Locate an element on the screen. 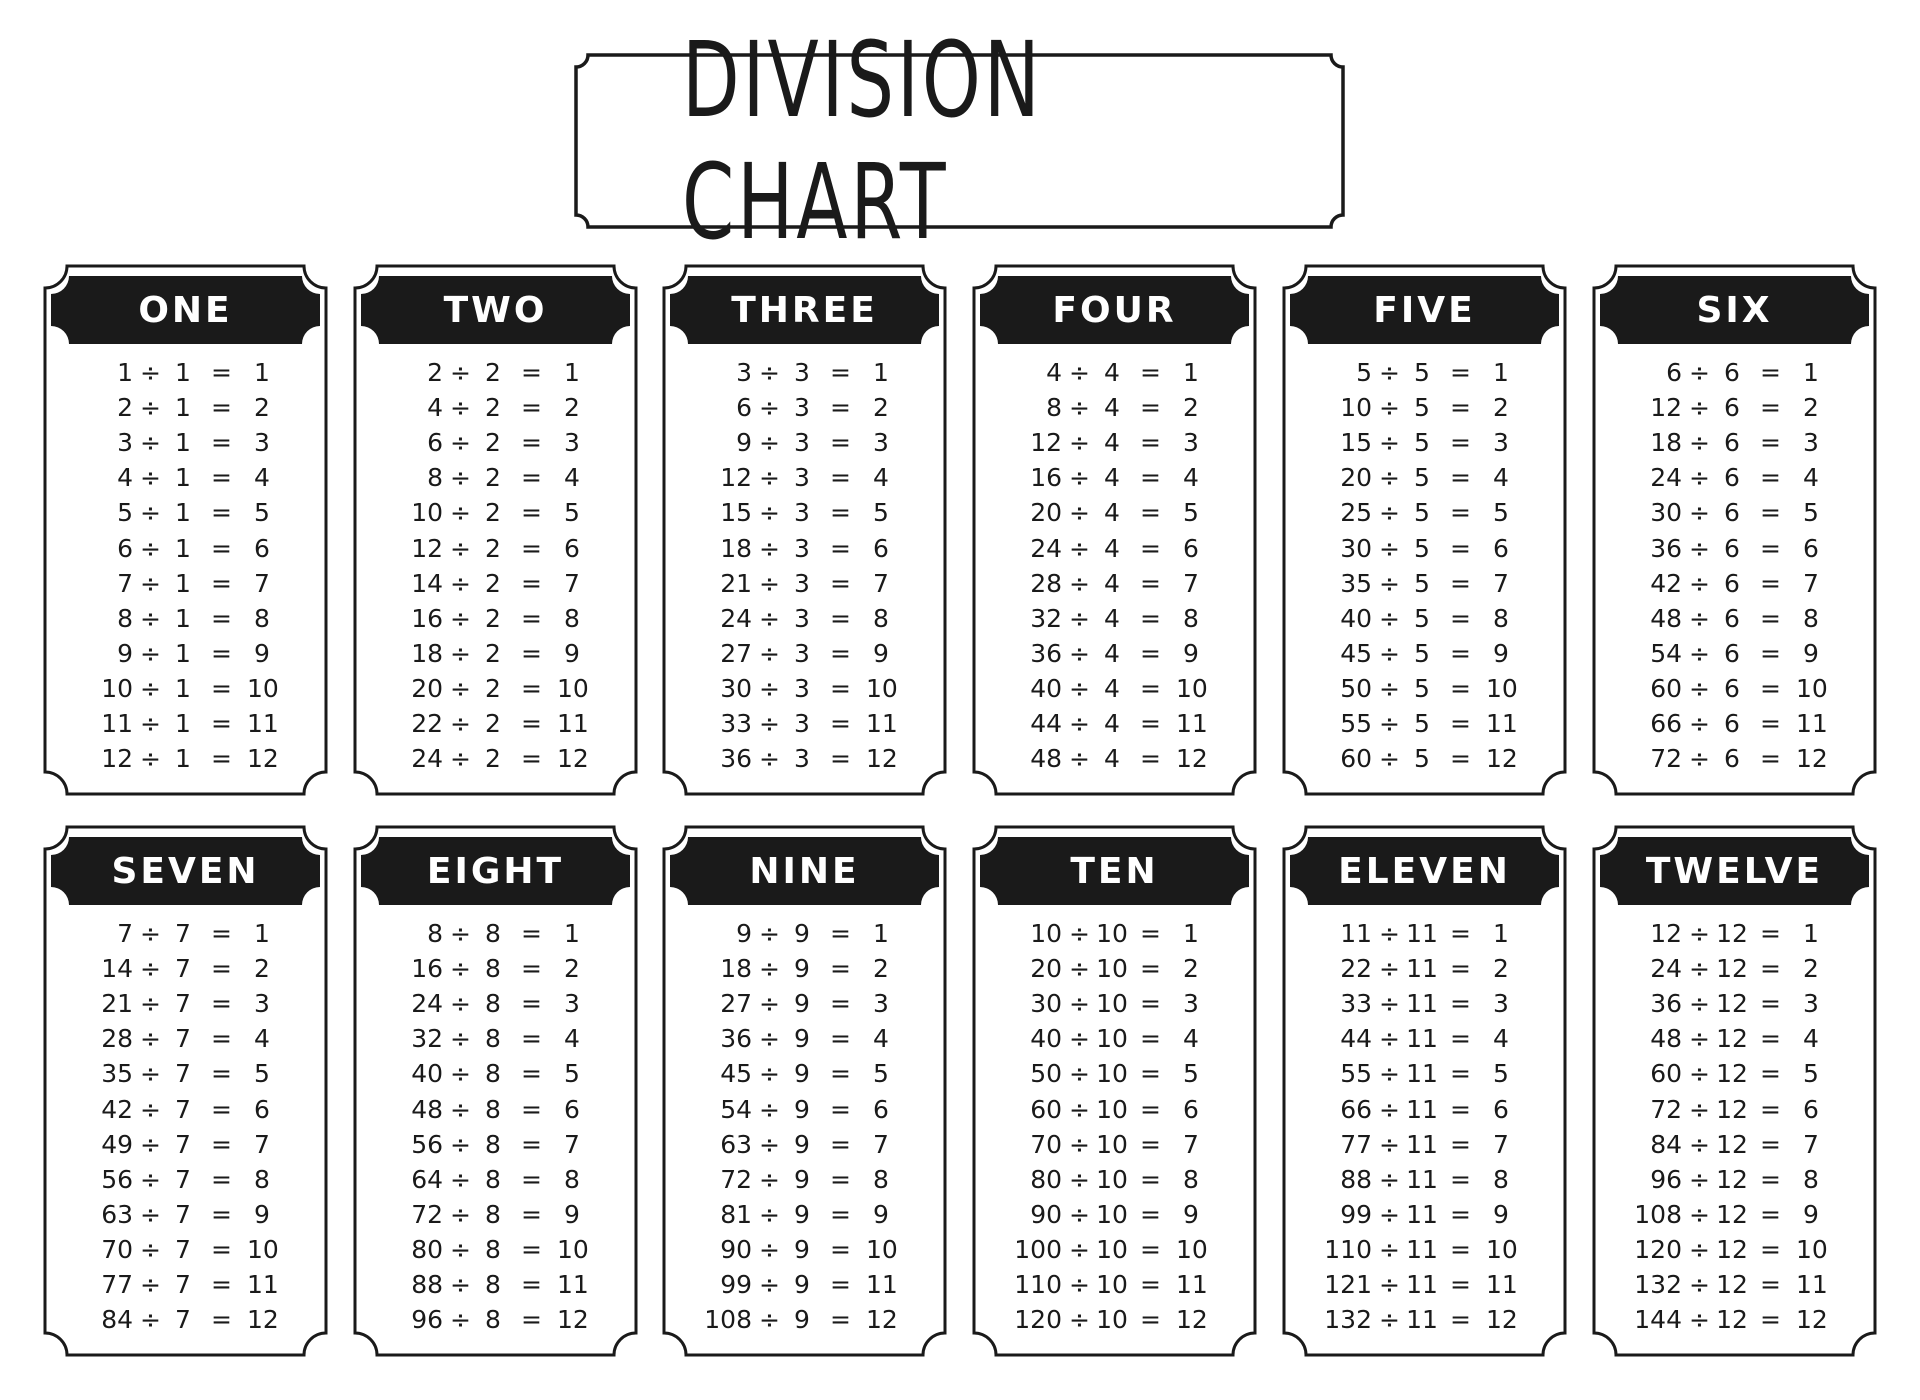 Image resolution: width=1920 pixels, height=1400 pixels. equation-row: 5 ÷ 1 = 5 is located at coordinates (185, 512).